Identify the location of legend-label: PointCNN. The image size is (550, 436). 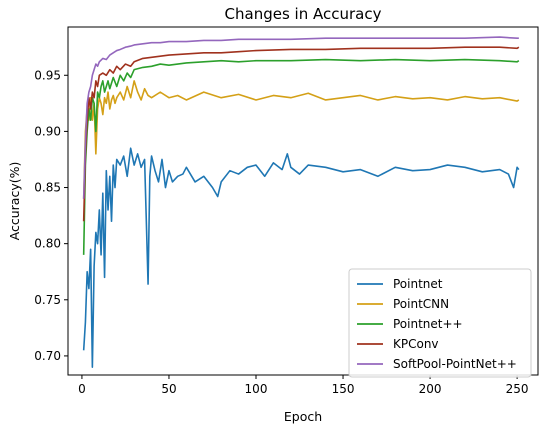
(421, 304).